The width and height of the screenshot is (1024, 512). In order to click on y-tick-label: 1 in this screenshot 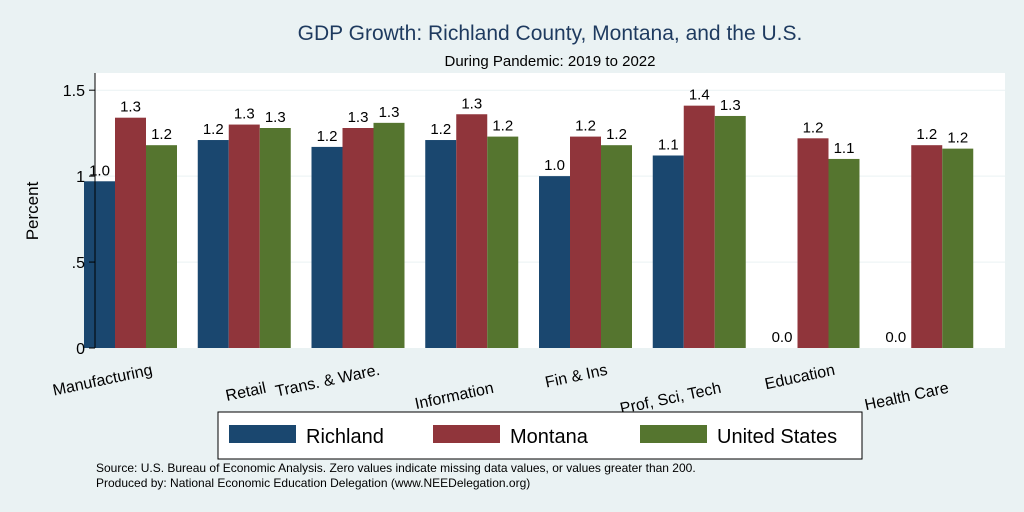, I will do `click(80, 177)`.